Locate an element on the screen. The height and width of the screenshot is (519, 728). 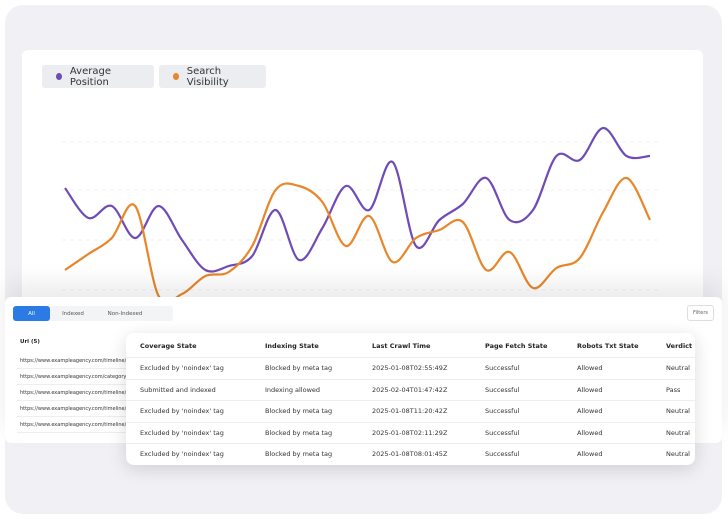
tab: Indexed is located at coordinates (73, 313).